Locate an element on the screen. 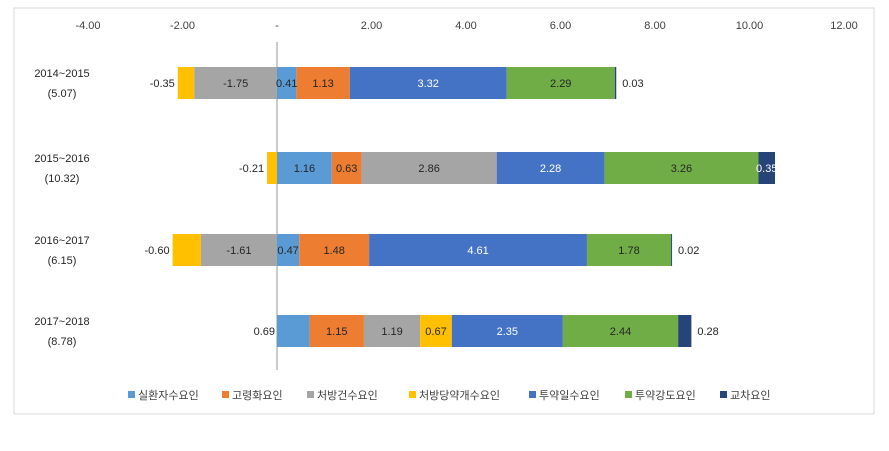 The width and height of the screenshot is (889, 451). legend-label: 실환자수요인 is located at coordinates (168, 395).